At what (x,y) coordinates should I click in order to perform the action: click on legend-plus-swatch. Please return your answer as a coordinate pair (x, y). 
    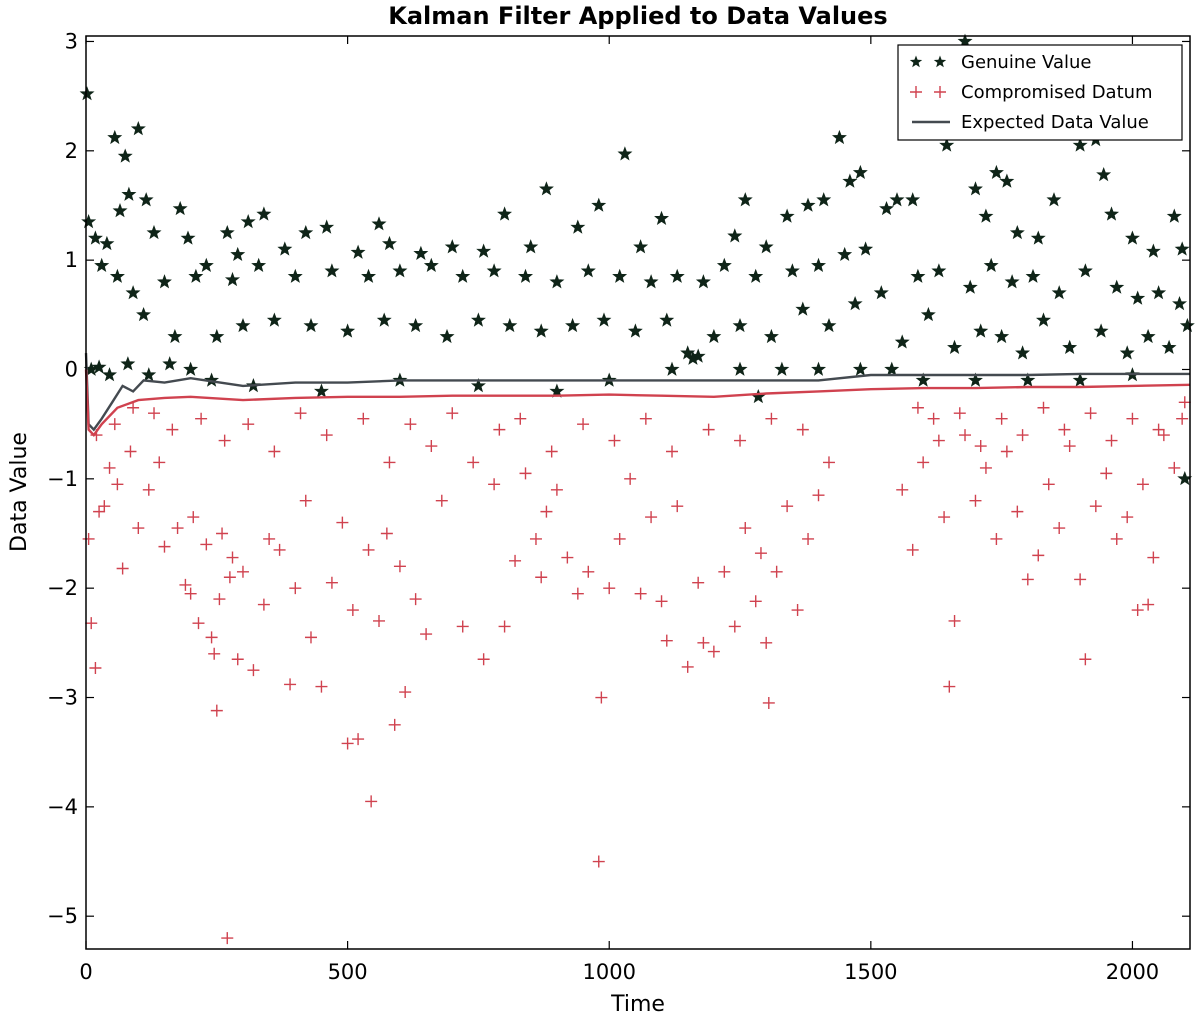
    Looking at the image, I should click on (916, 92).